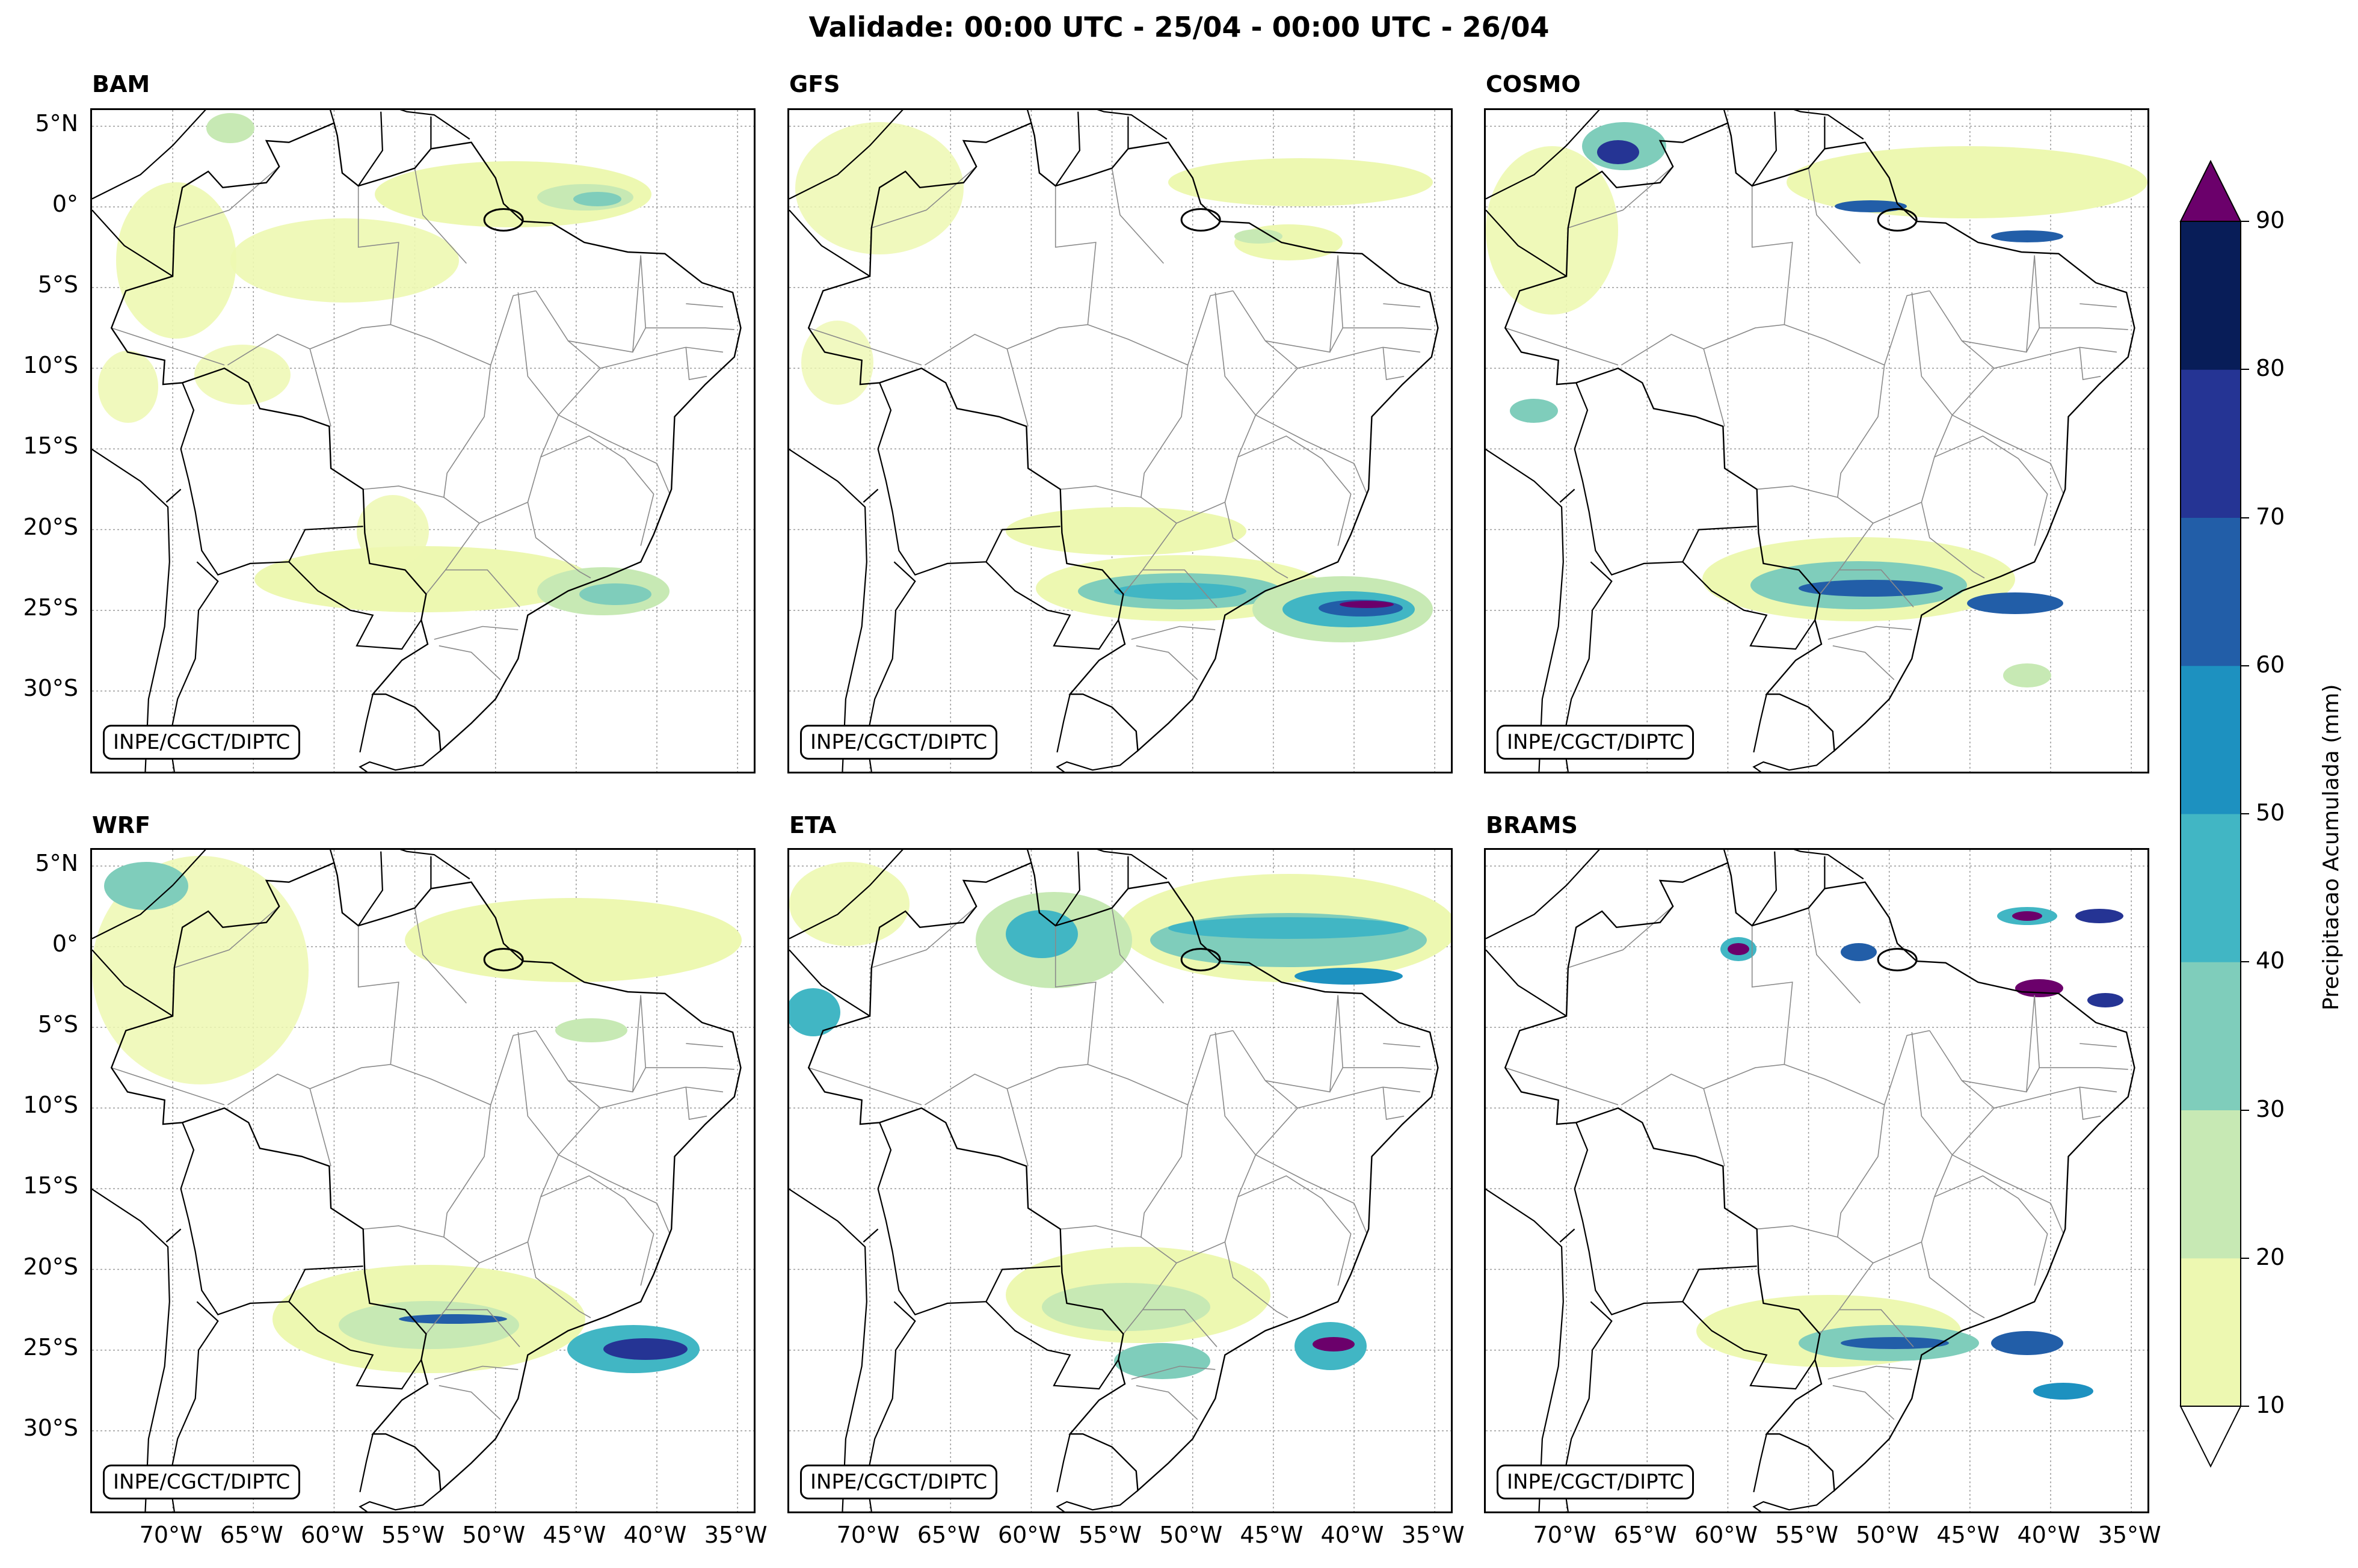 The image size is (2358, 1568). Describe the element at coordinates (1726, 1535) in the screenshot. I see `lon-tick-label: 60°W` at that location.